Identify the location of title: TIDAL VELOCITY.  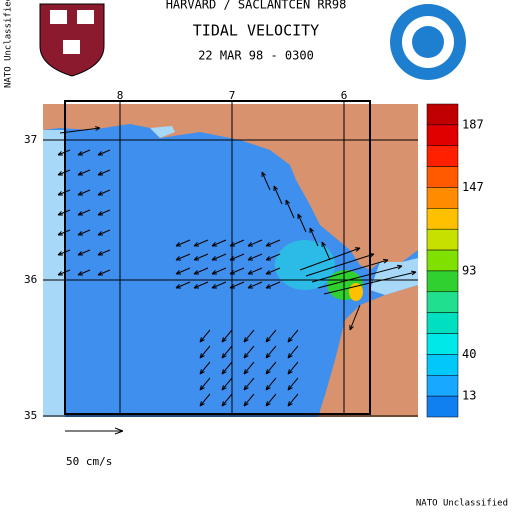
(256, 31).